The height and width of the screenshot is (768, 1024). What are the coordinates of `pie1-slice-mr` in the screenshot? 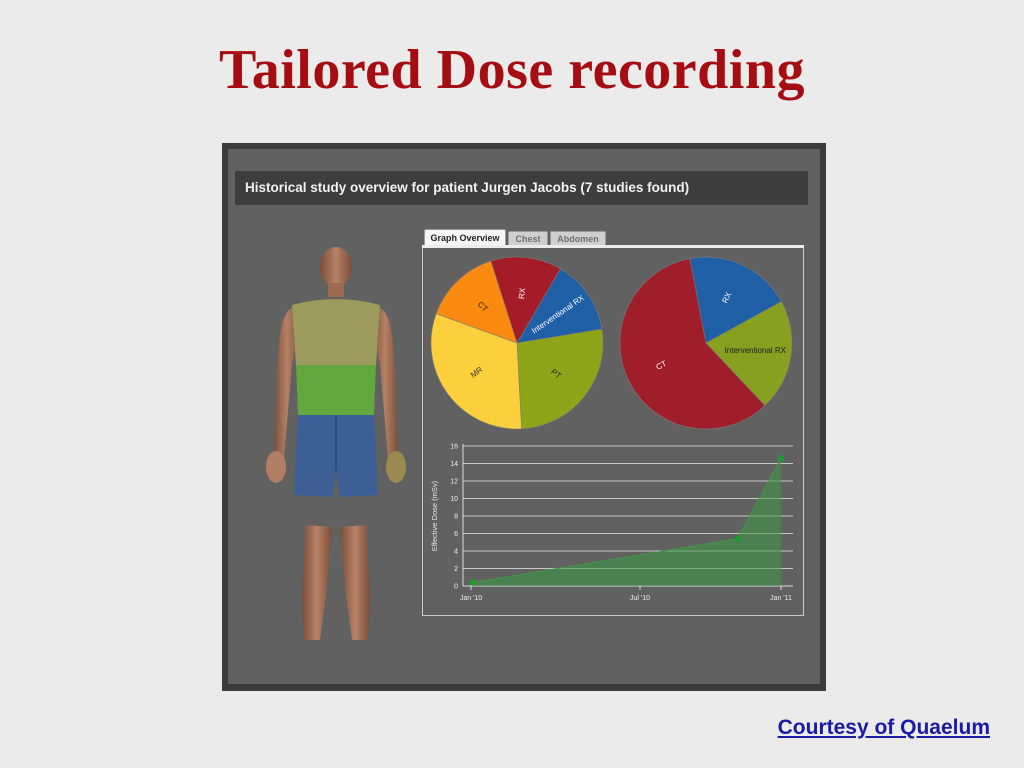 It's located at (476, 371).